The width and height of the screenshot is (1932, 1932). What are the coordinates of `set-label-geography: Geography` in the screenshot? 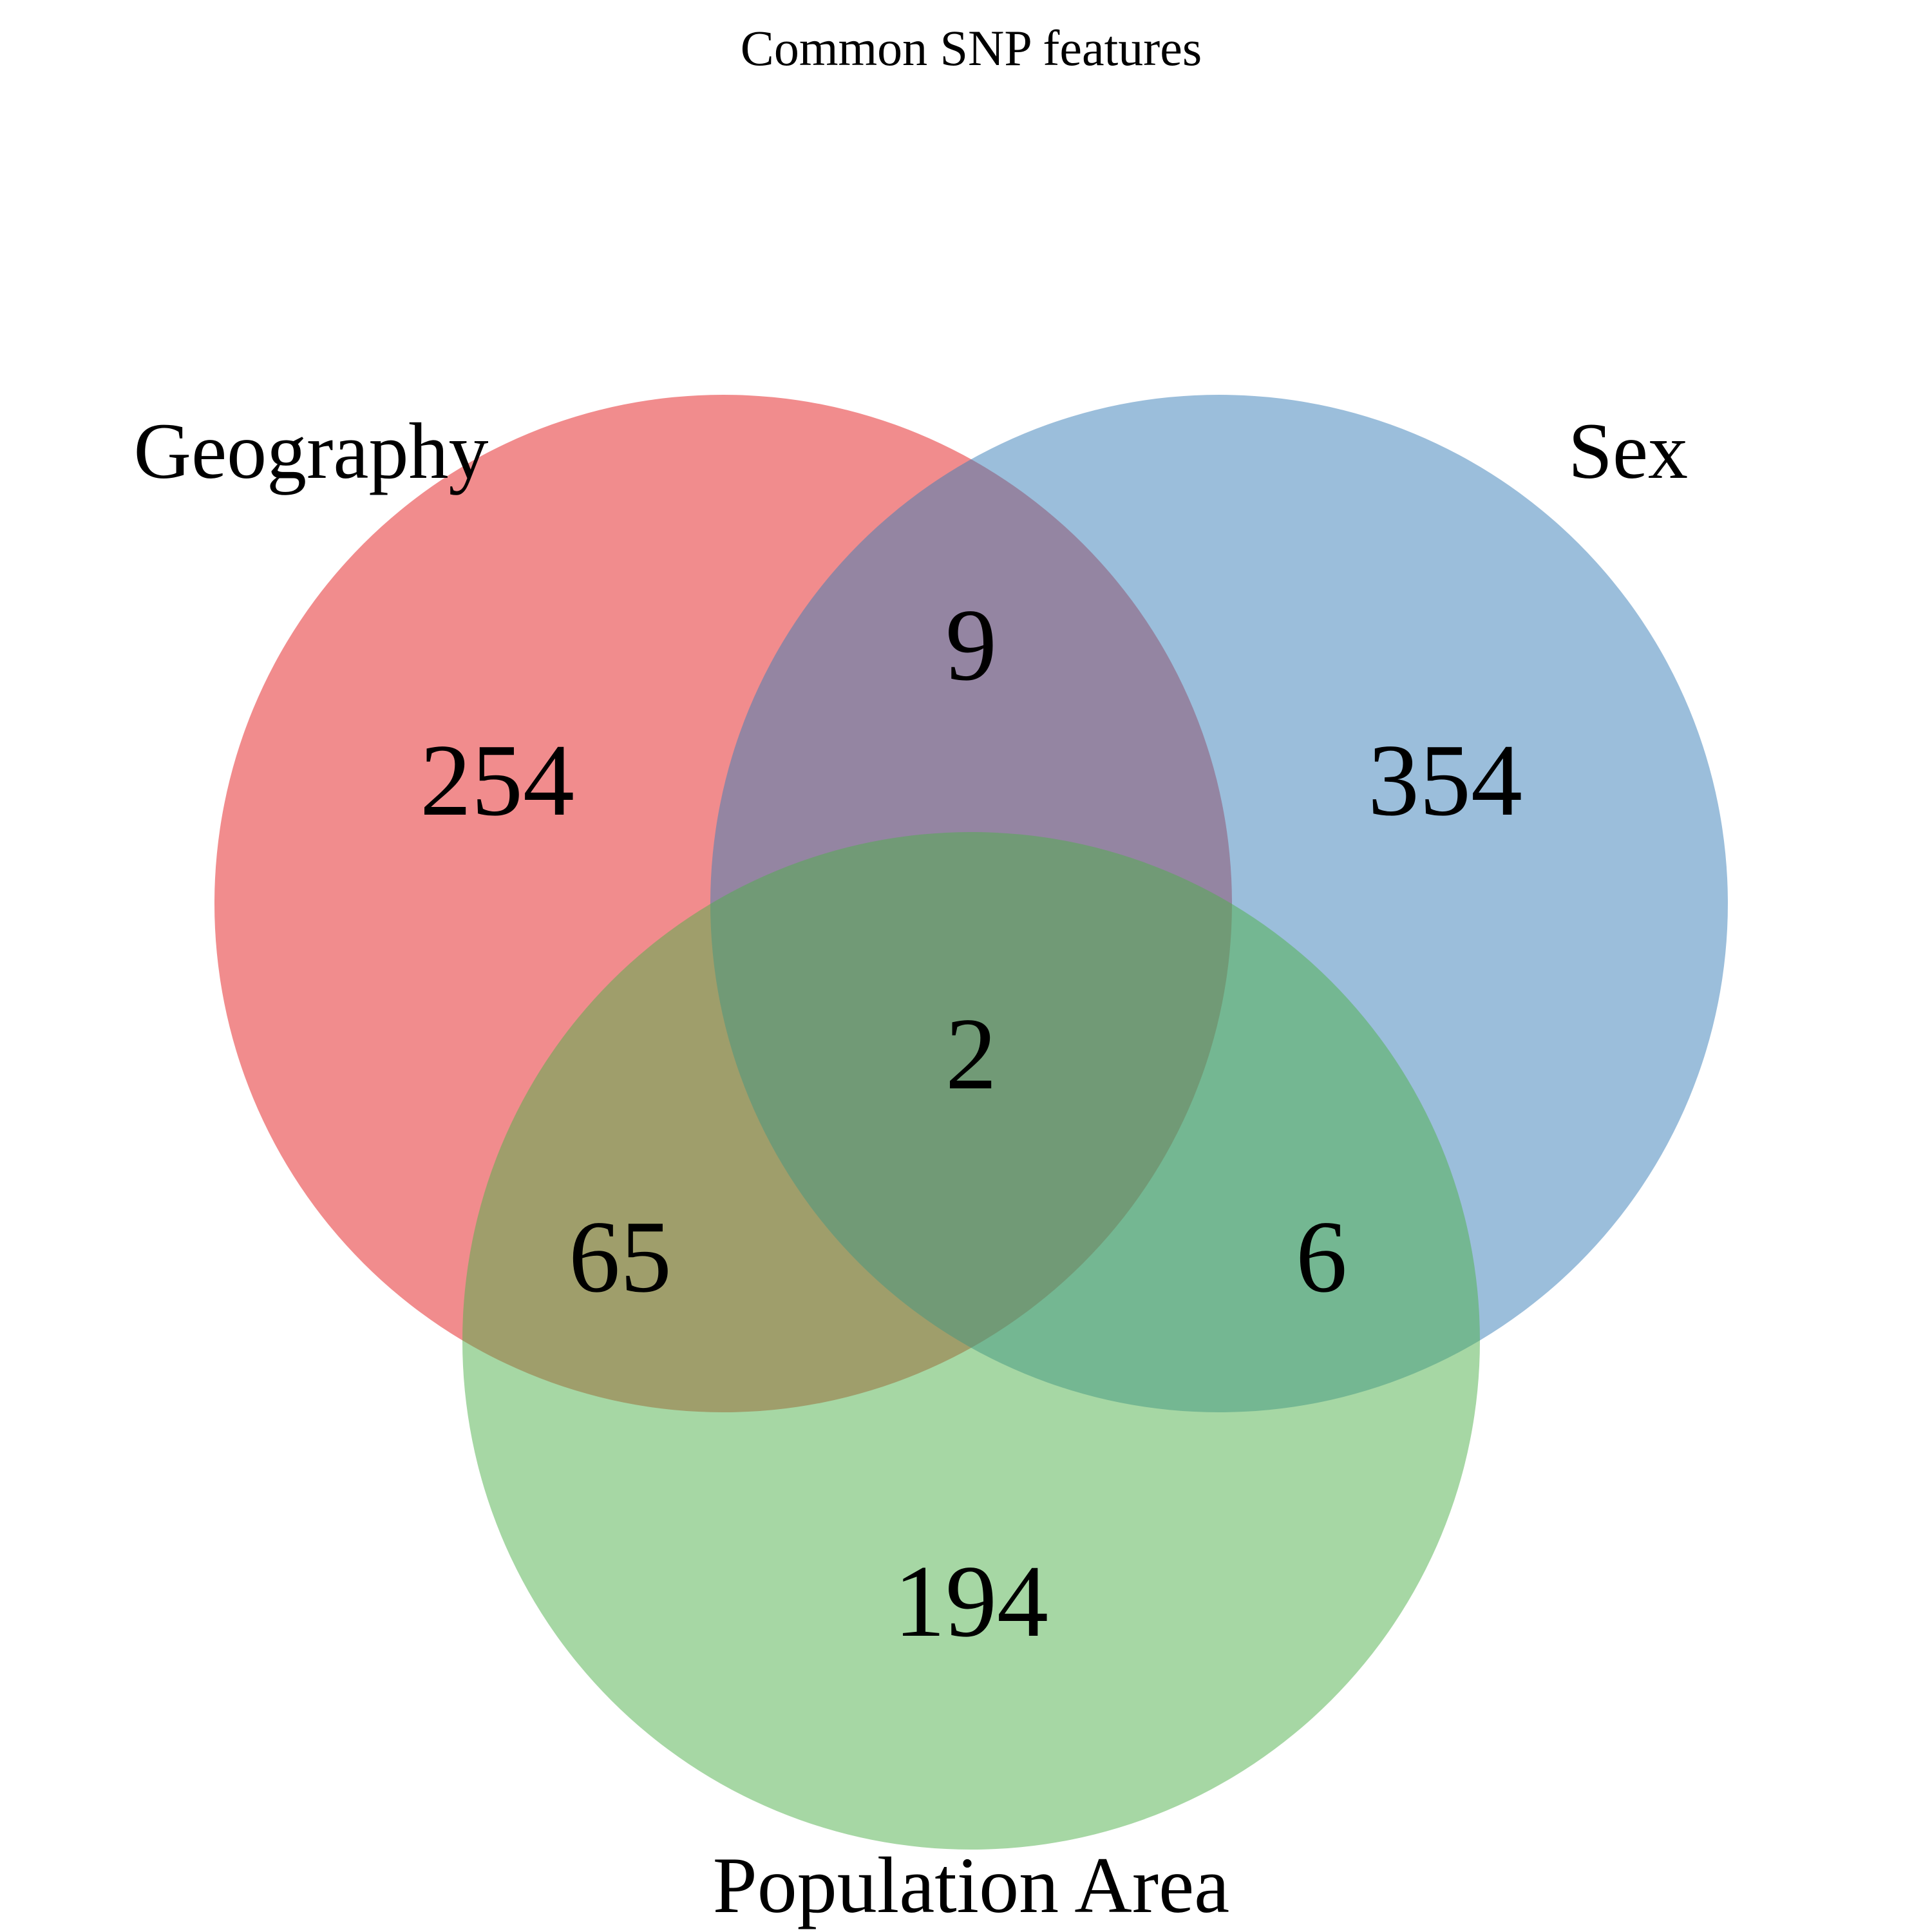 It's located at (311, 451).